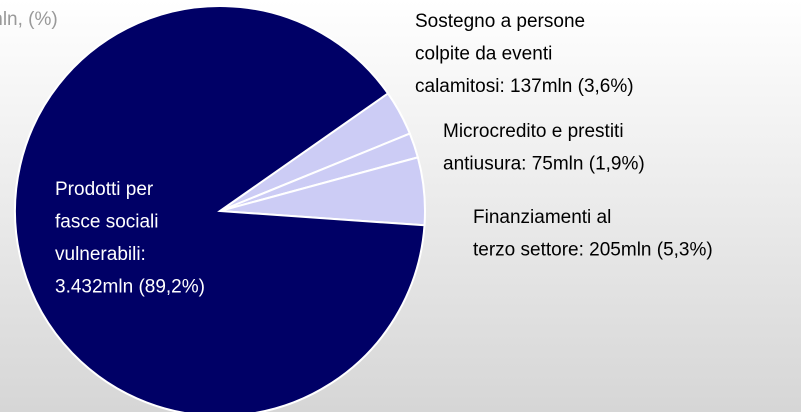 The image size is (801, 412). I want to click on slice-label: Prodotti per, so click(104, 189).